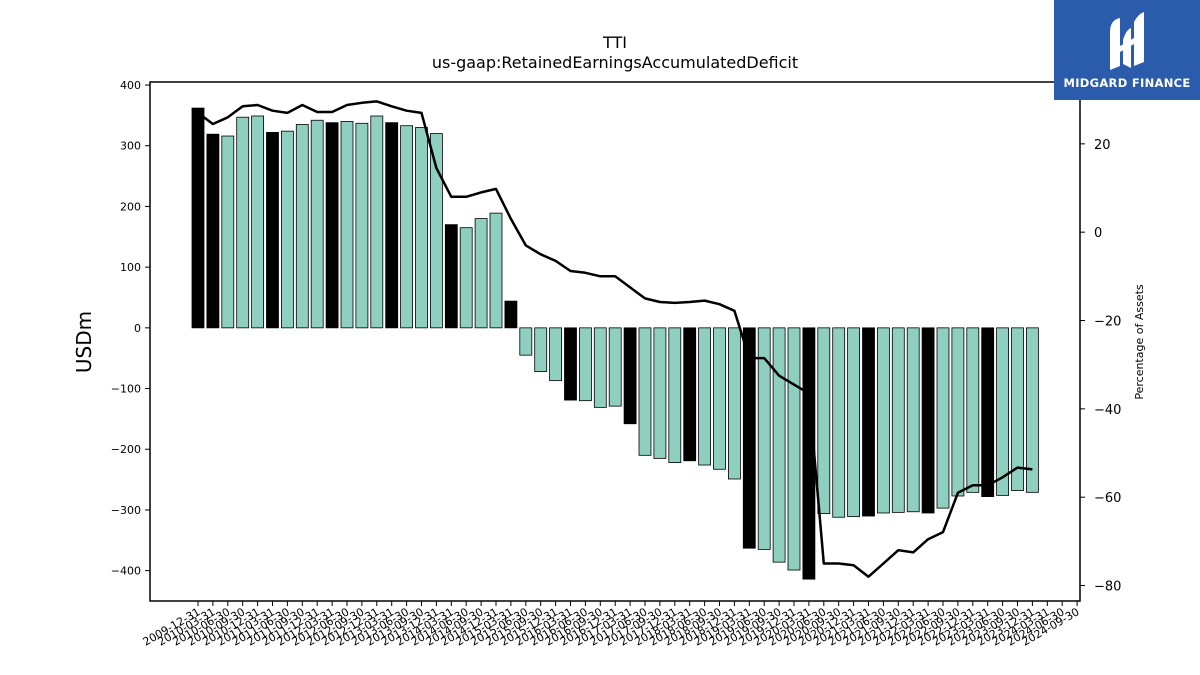 This screenshot has height=675, width=1200. What do you see at coordinates (130, 267) in the screenshot?
I see `y-tick-label: 100` at bounding box center [130, 267].